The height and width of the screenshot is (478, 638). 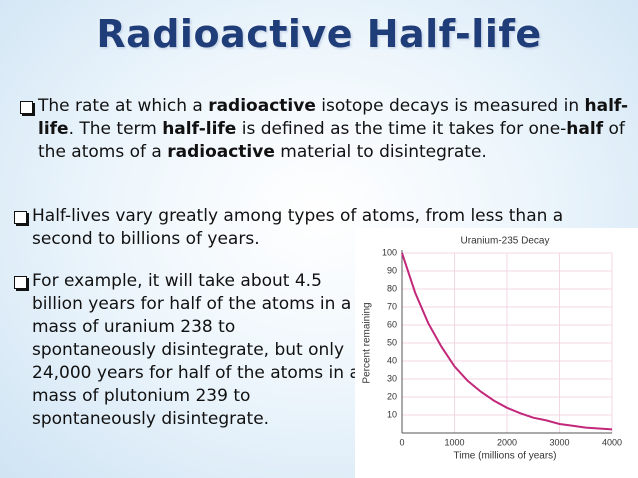 What do you see at coordinates (115, 129) in the screenshot?
I see `bullet-text: . The term` at bounding box center [115, 129].